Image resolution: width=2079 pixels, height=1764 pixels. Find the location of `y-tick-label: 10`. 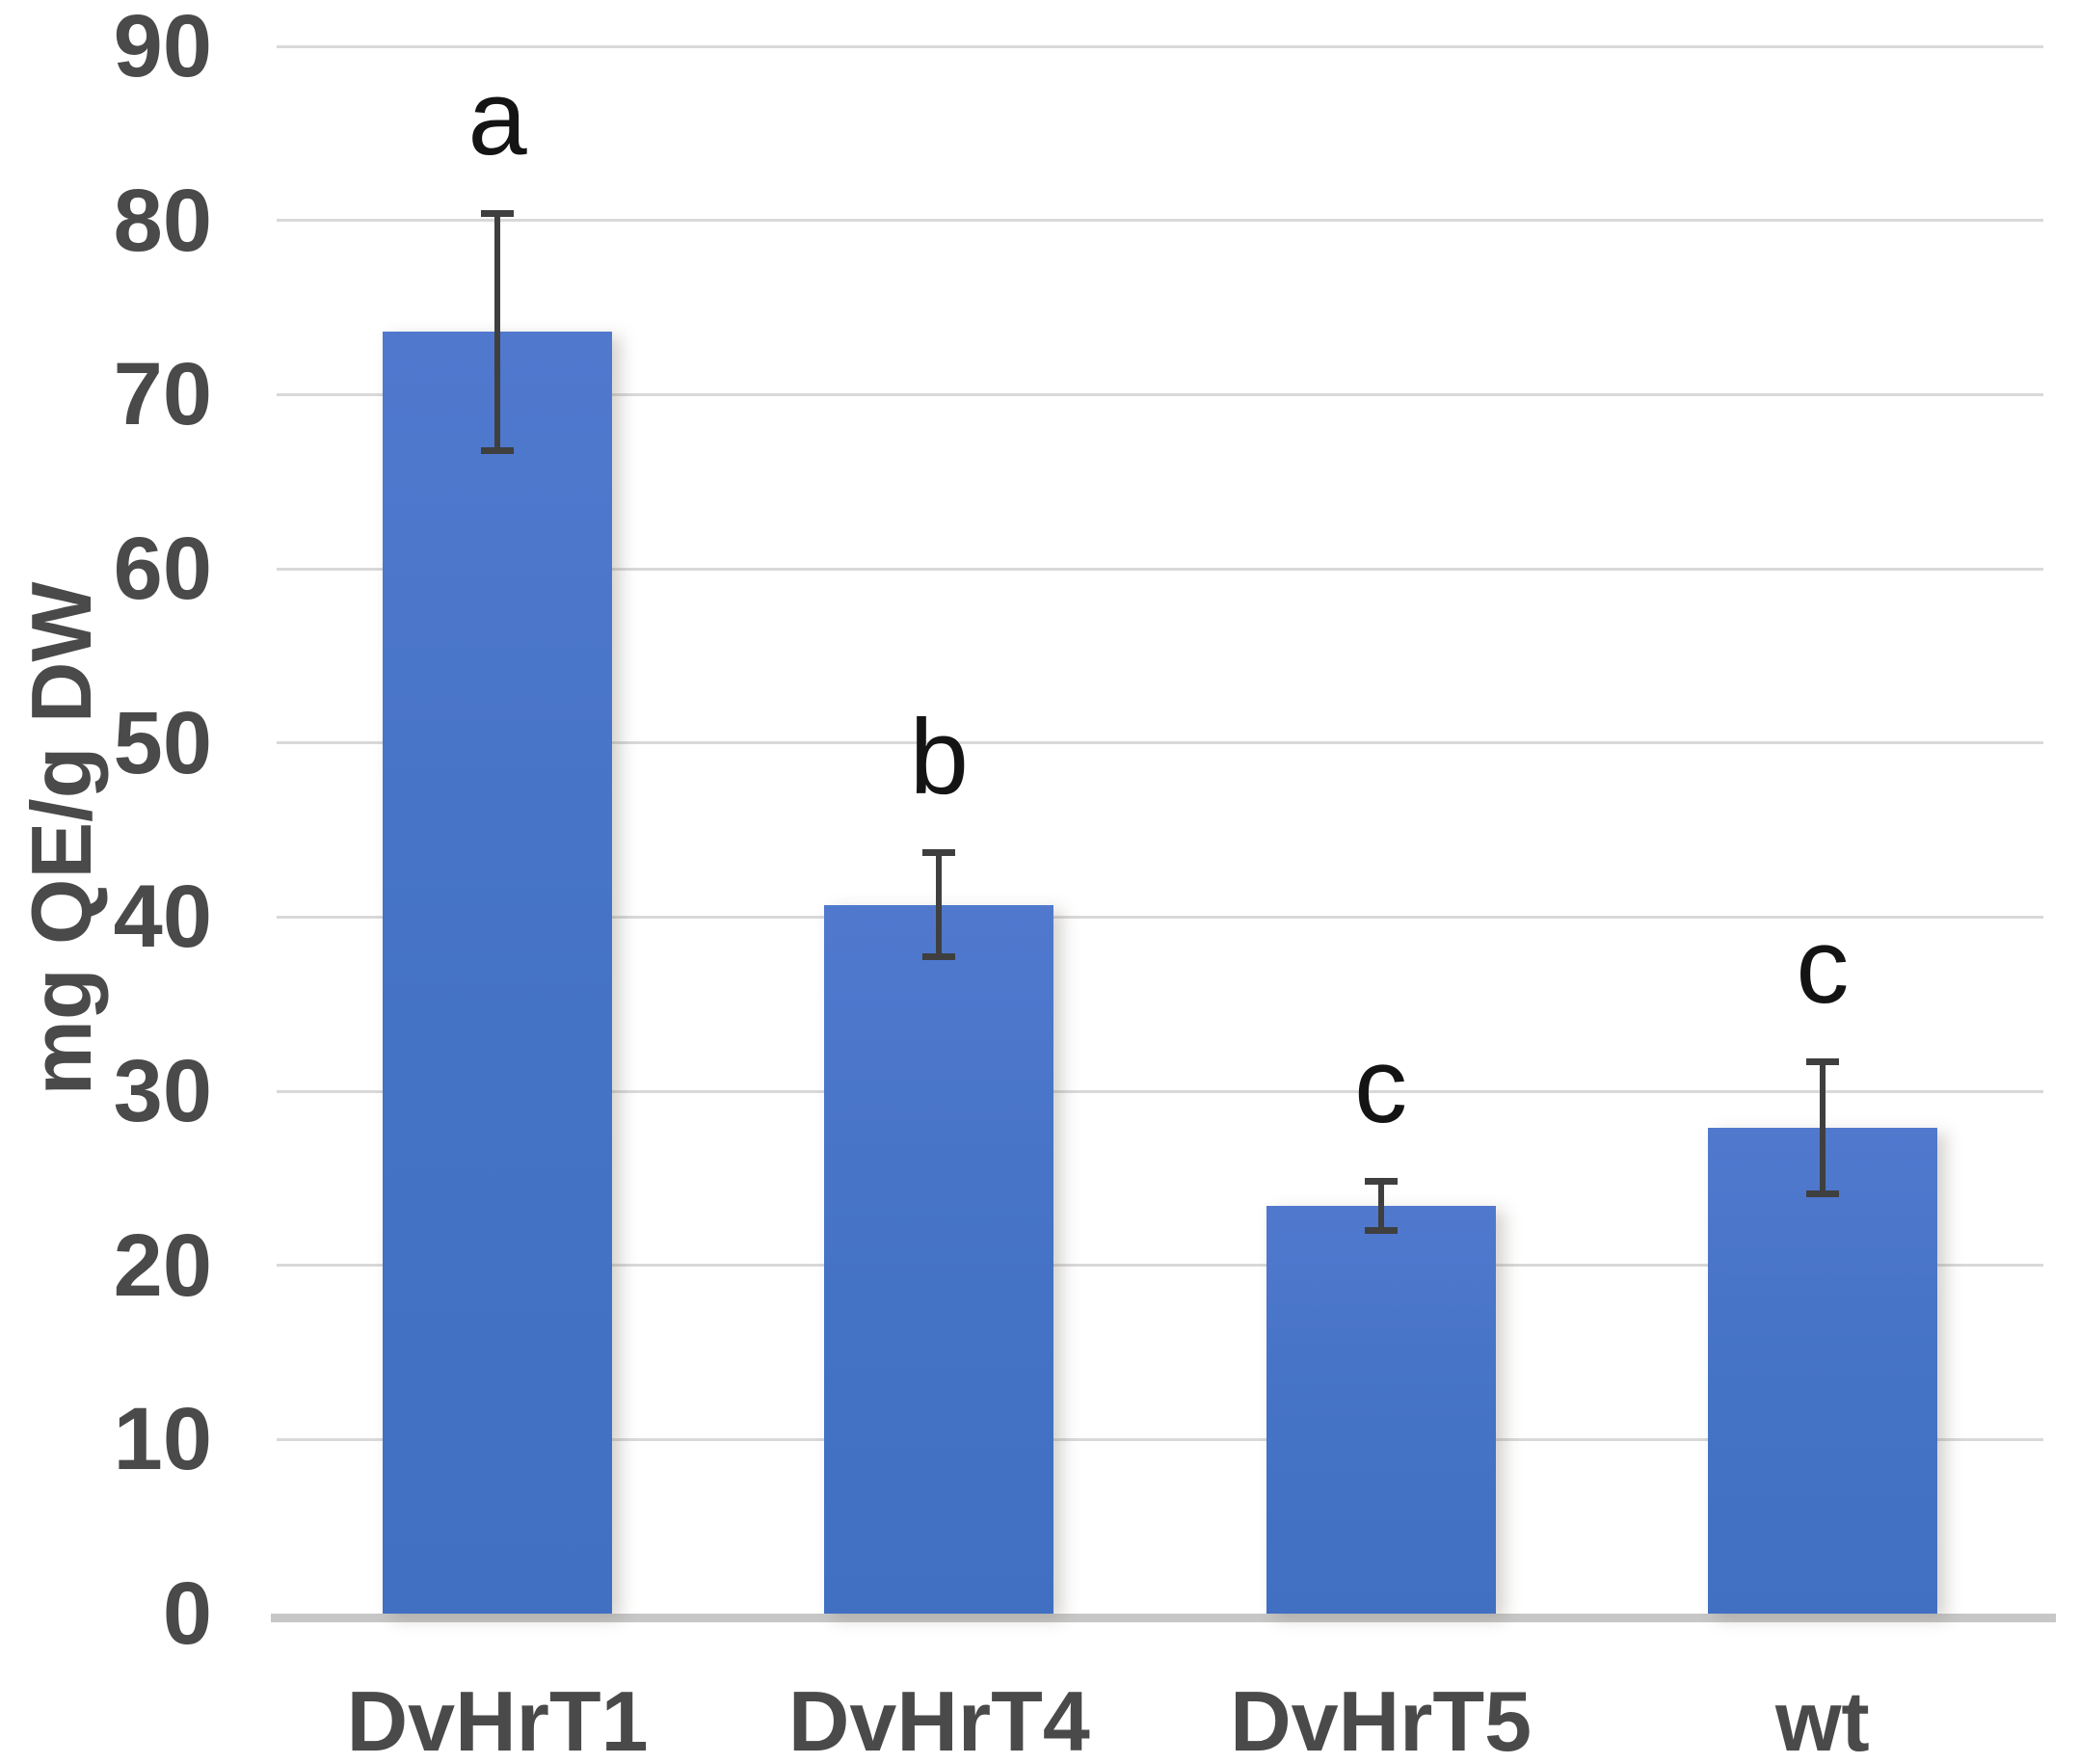

y-tick-label: 10 is located at coordinates (162, 1439).